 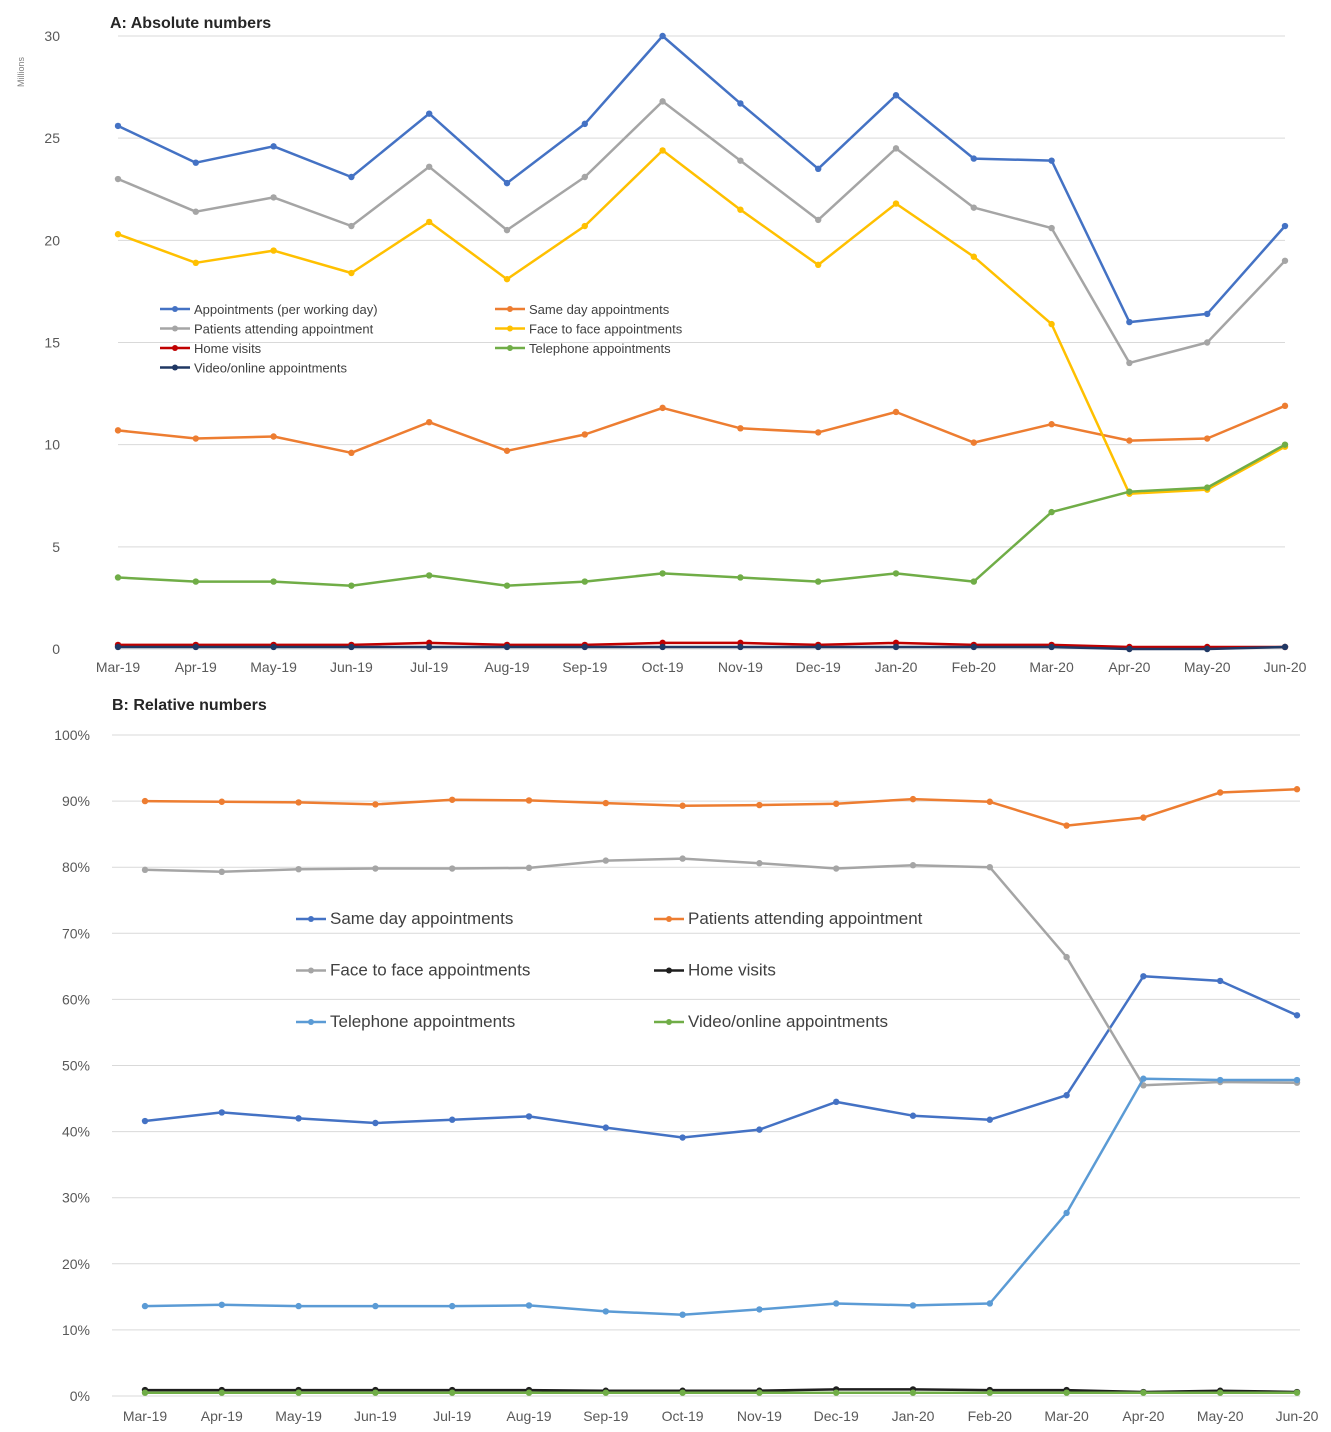 I want to click on x-tick-label: Mar-19, so click(x=145, y=1416).